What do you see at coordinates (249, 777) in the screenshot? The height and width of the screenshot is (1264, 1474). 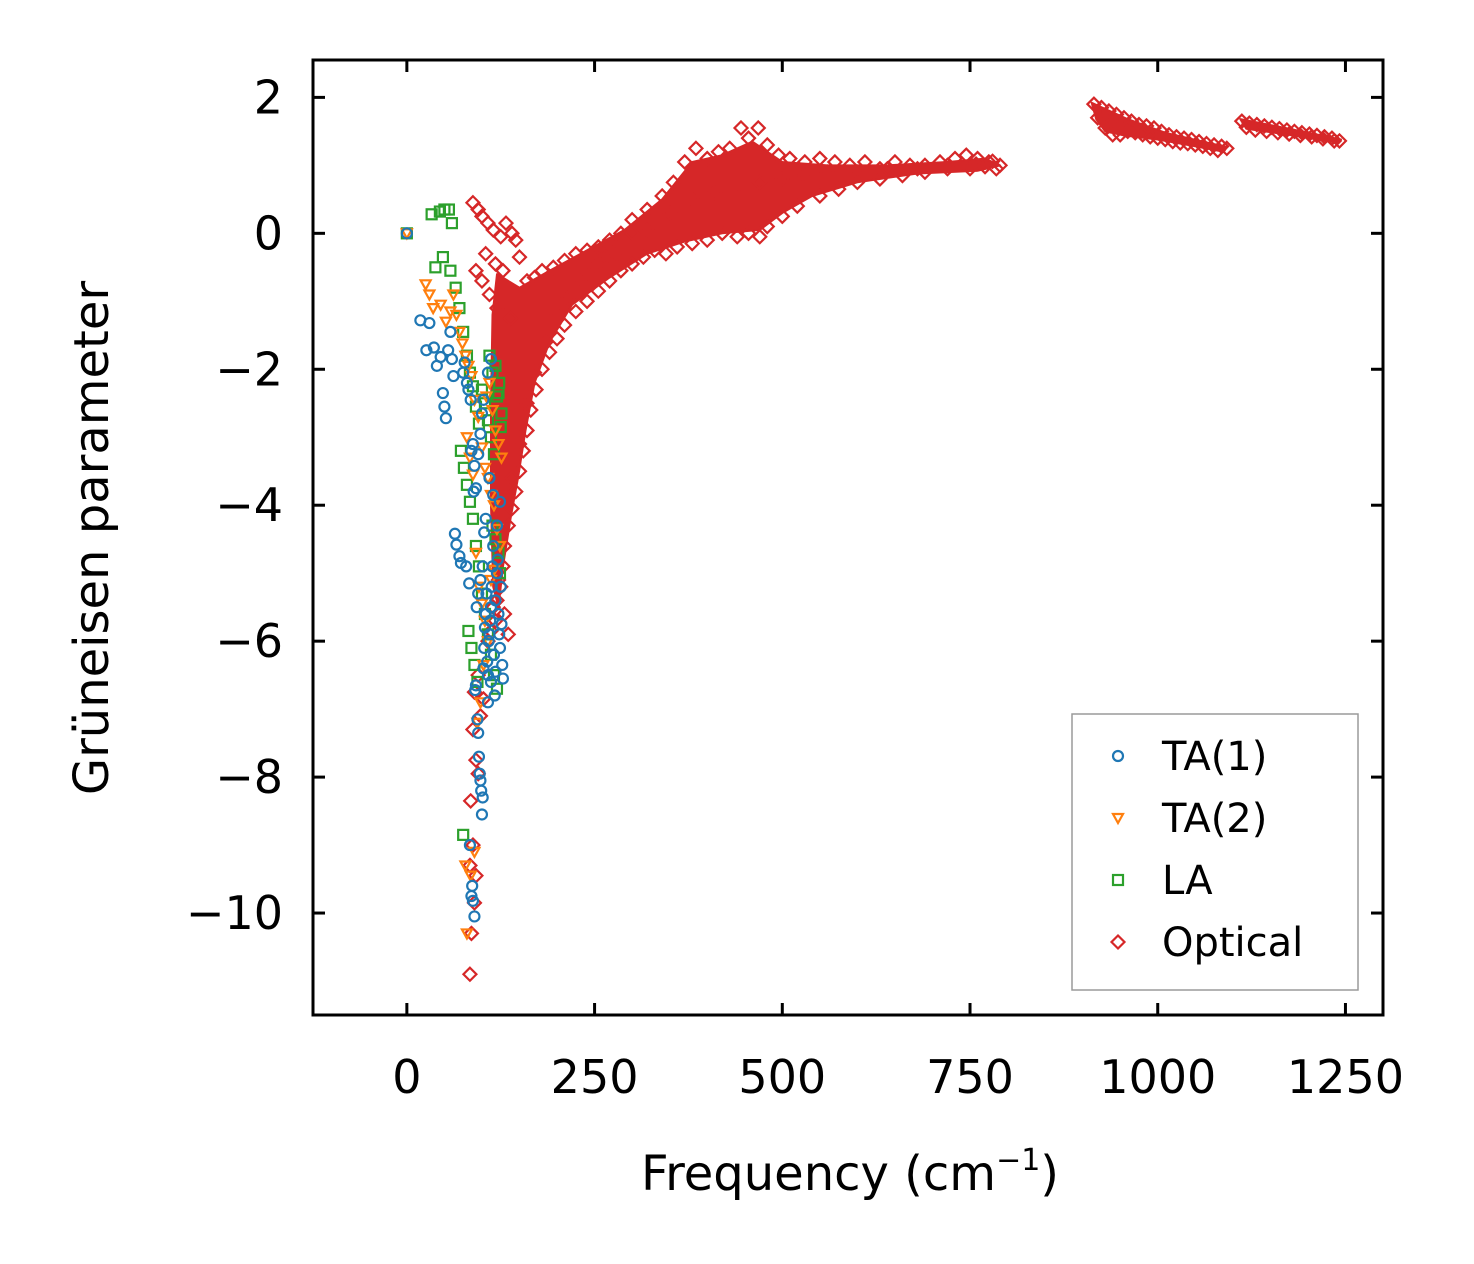 I see `y-tick-label: −8` at bounding box center [249, 777].